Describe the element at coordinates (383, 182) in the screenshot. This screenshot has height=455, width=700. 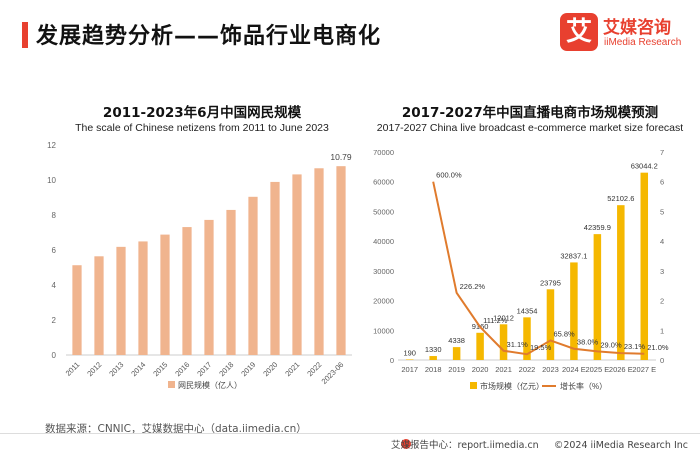
I see `right-left-y-tick-label: 60000` at that location.